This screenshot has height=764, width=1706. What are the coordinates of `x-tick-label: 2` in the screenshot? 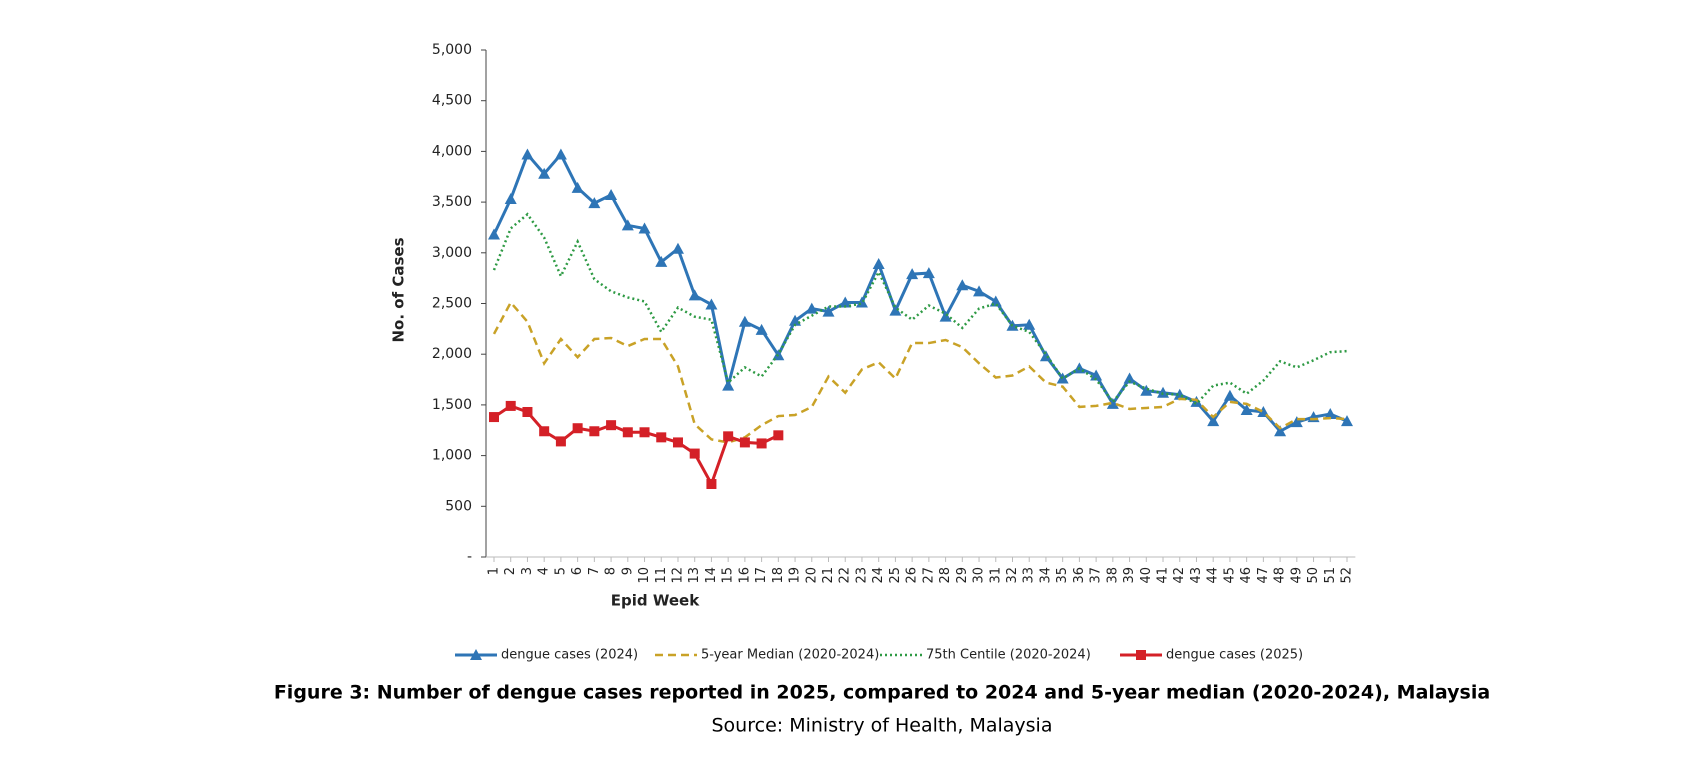 It's located at (510, 571).